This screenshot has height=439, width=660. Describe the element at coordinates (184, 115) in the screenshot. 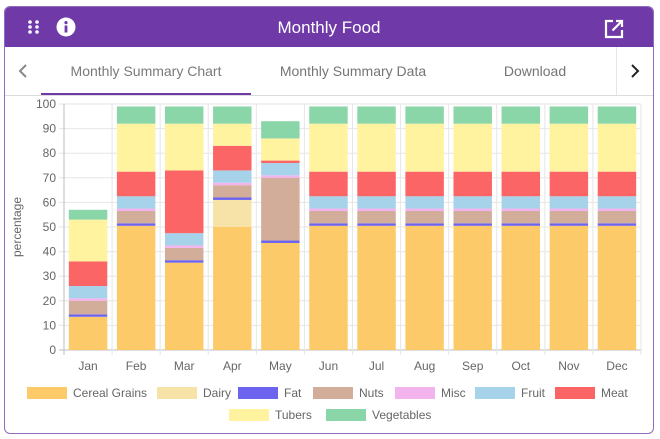

I see `bar-vegetables-mar` at that location.